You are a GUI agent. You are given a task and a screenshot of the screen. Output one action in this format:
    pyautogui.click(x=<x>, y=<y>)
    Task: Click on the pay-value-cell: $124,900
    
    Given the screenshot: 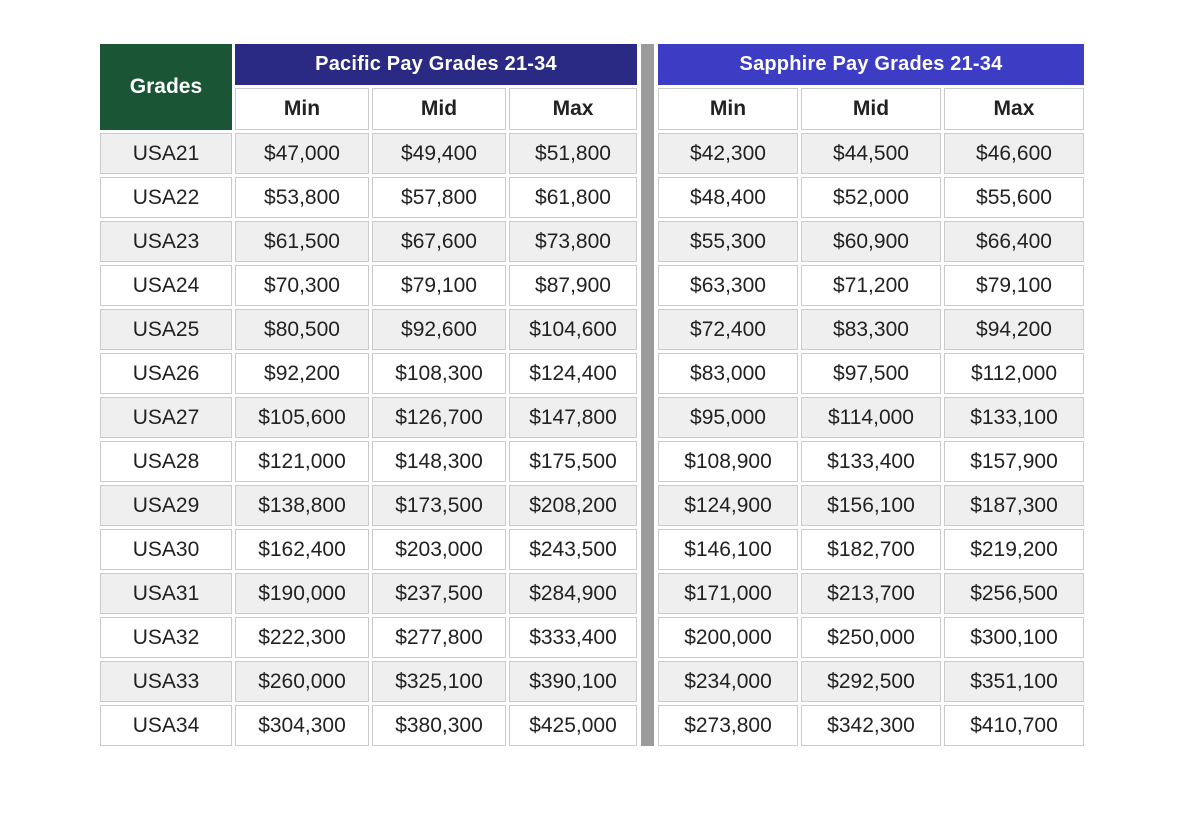 What is the action you would take?
    pyautogui.click(x=728, y=505)
    